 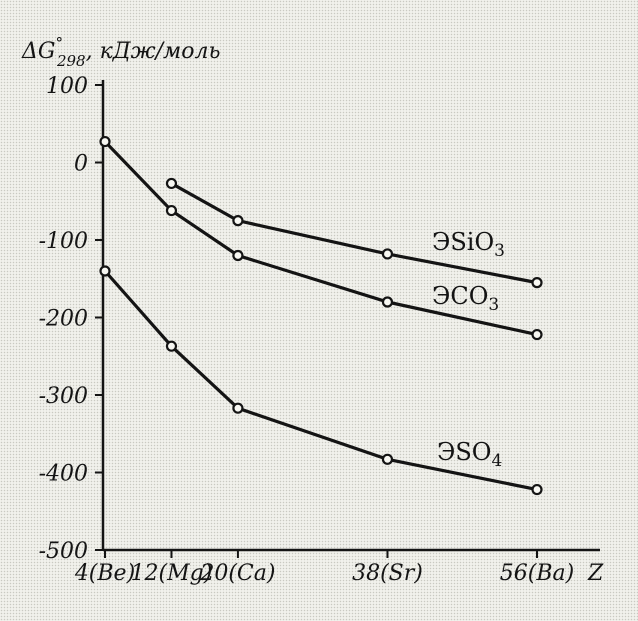 What do you see at coordinates (153, 51) in the screenshot?
I see `y-axis-title-unit: , кДж/моль` at bounding box center [153, 51].